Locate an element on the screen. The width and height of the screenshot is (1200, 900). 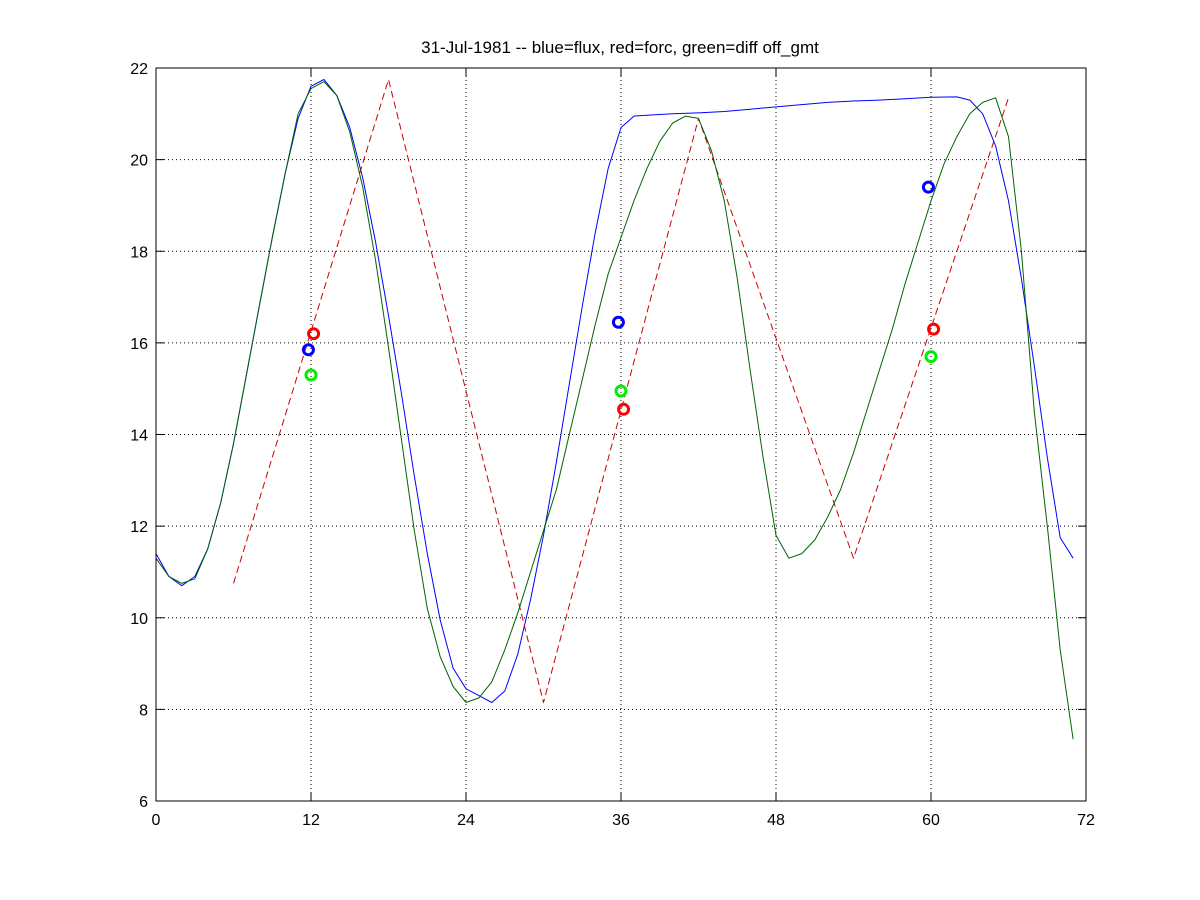
x-tick-label: 36 is located at coordinates (621, 820).